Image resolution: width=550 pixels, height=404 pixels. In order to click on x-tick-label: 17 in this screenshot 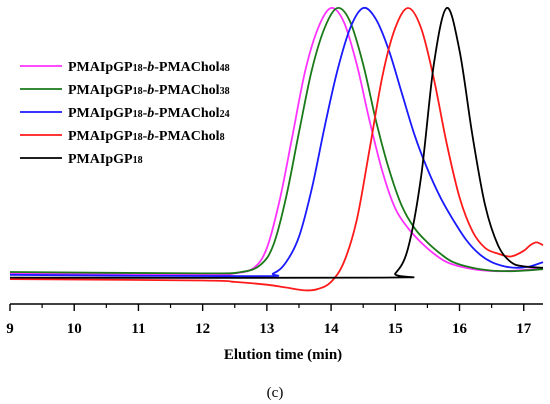, I will do `click(524, 329)`.